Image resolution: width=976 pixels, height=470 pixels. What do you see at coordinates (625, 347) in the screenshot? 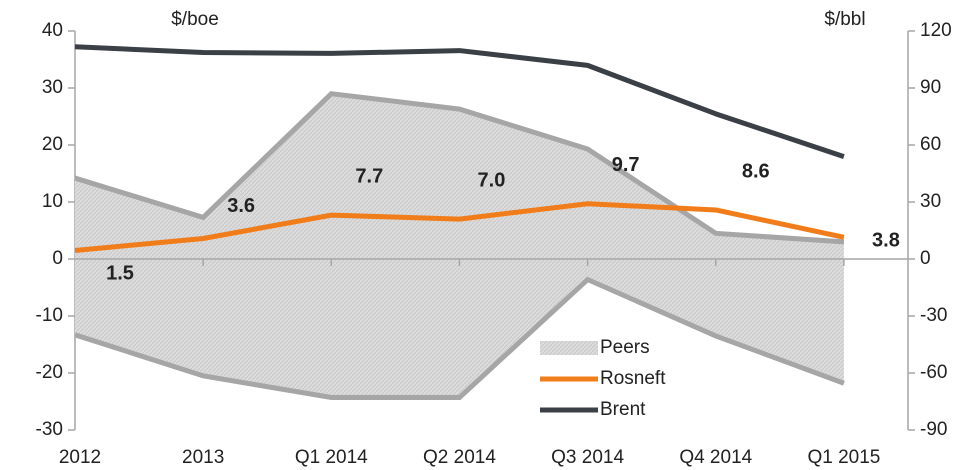
I see `legend-label: Peers` at bounding box center [625, 347].